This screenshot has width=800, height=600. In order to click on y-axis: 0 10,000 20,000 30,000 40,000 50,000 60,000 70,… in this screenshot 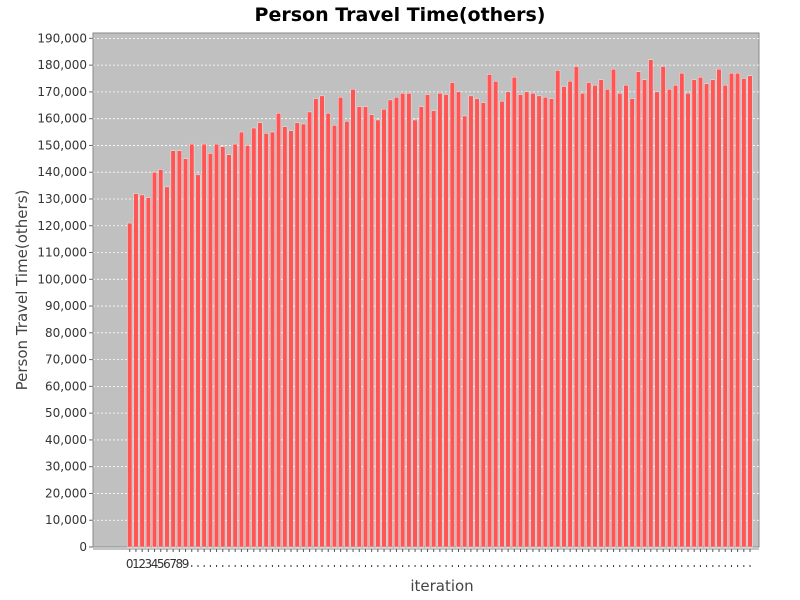, I will do `click(65, 292)`.